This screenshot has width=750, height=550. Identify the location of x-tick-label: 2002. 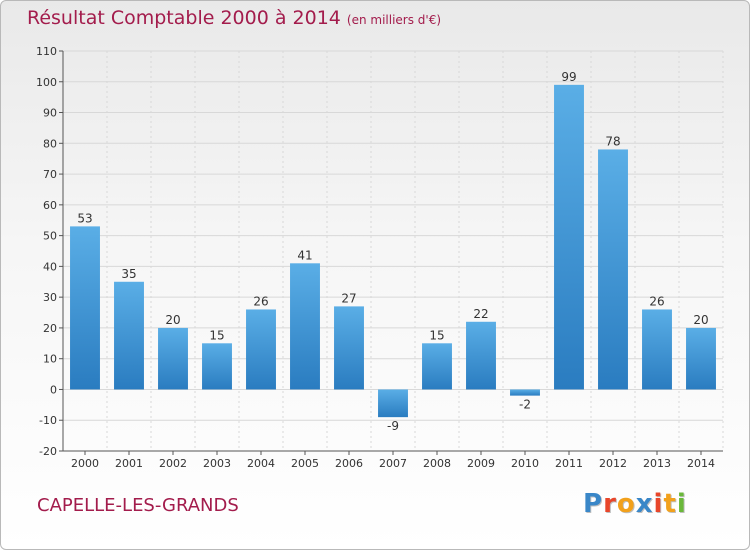
(173, 463).